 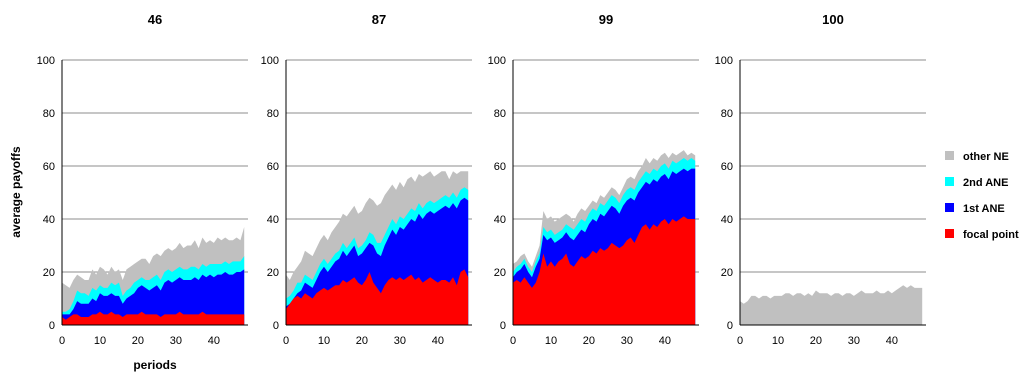 What do you see at coordinates (831, 305) in the screenshot?
I see `other-ne-area` at bounding box center [831, 305].